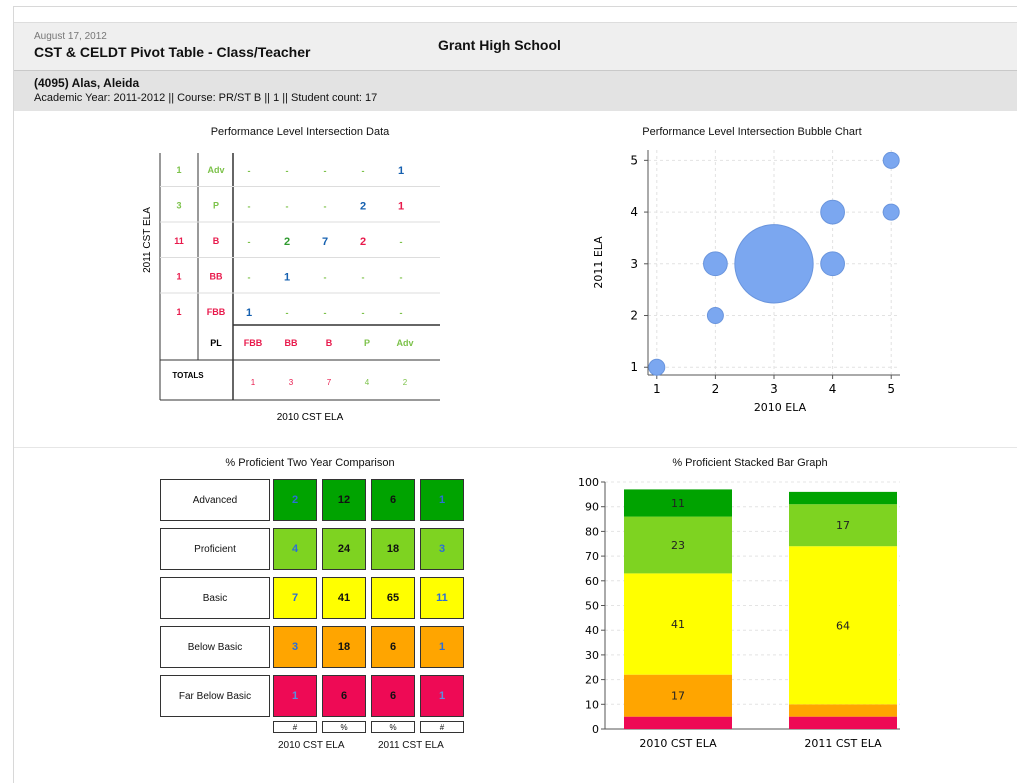  What do you see at coordinates (774, 389) in the screenshot?
I see `x-tick-label: 3` at bounding box center [774, 389].